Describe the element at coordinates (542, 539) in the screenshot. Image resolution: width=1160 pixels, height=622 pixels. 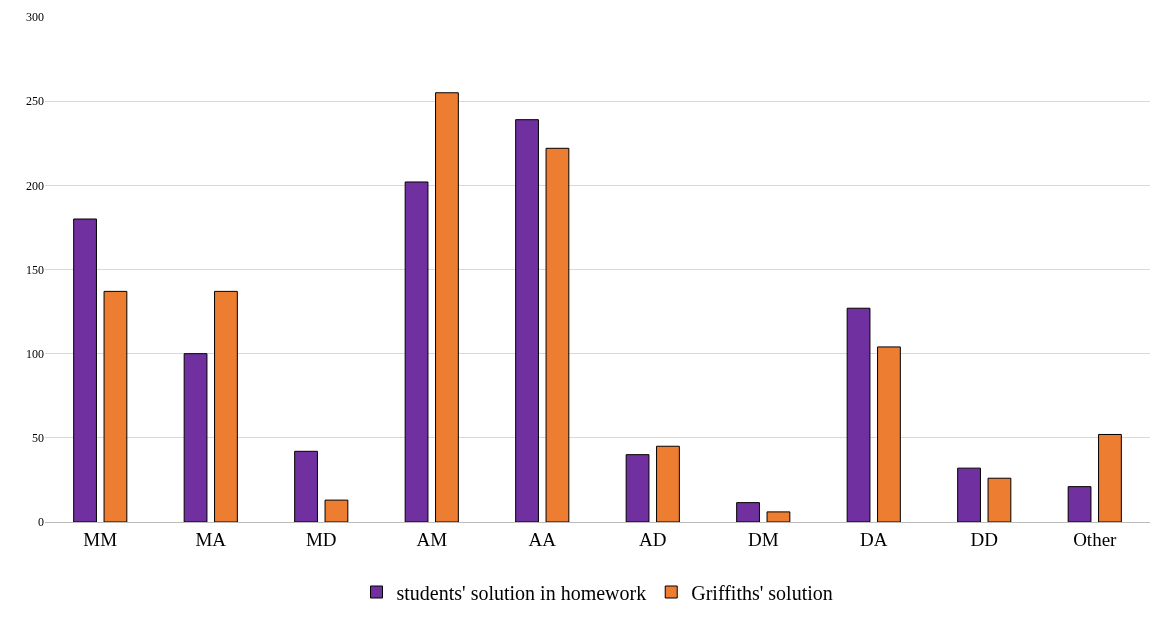
I see `x-tick-label: AA` at that location.